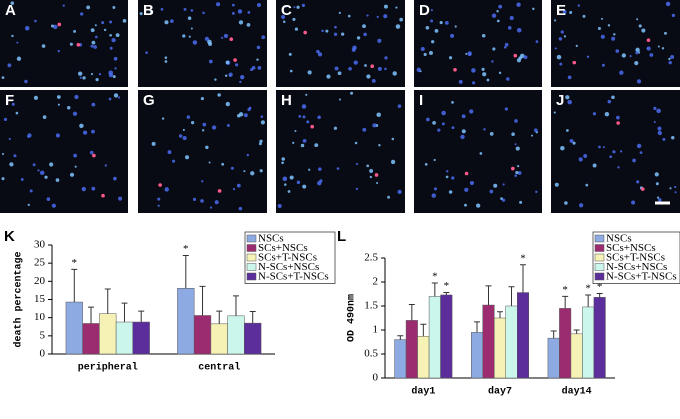 This screenshot has width=680, height=419. What do you see at coordinates (9, 236) in the screenshot?
I see `chart-panel-label: K` at bounding box center [9, 236].